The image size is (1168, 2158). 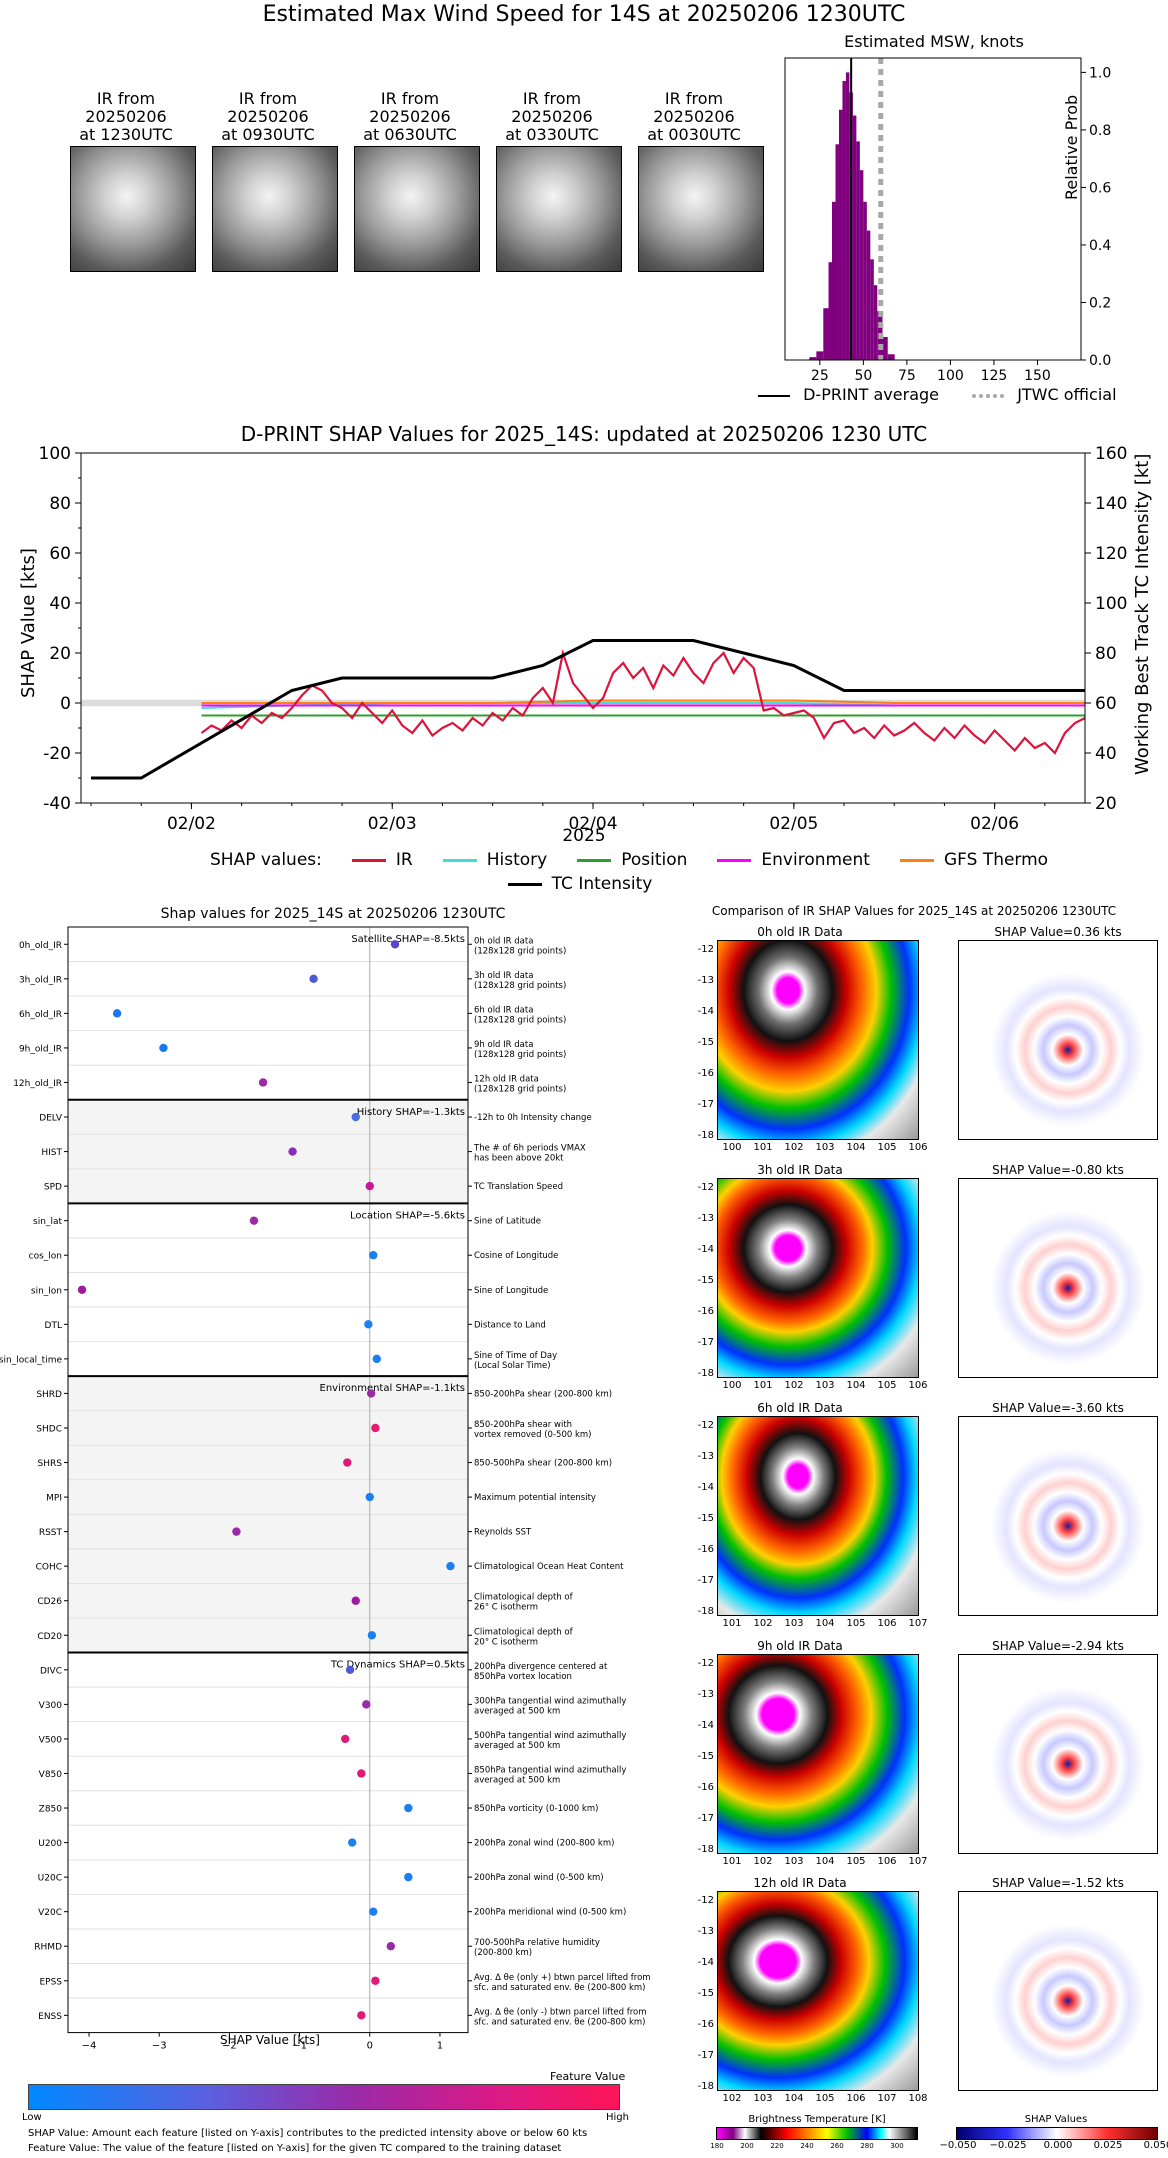 What do you see at coordinates (815, 860) in the screenshot?
I see `ts-legend-label: Environment` at bounding box center [815, 860].